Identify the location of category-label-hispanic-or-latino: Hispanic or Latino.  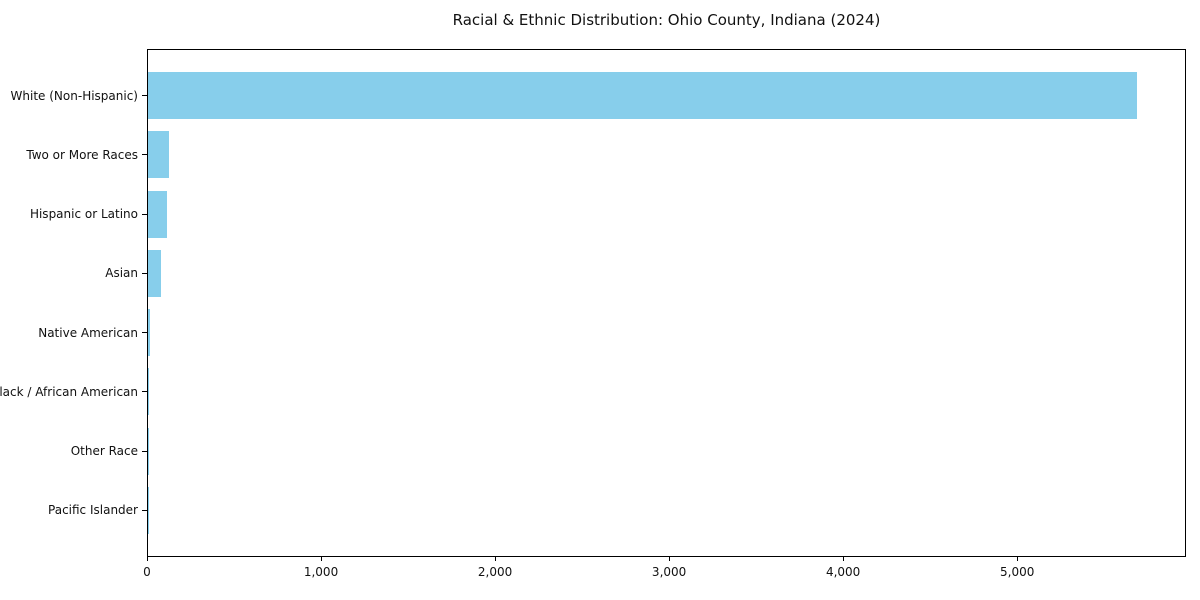
(83, 214).